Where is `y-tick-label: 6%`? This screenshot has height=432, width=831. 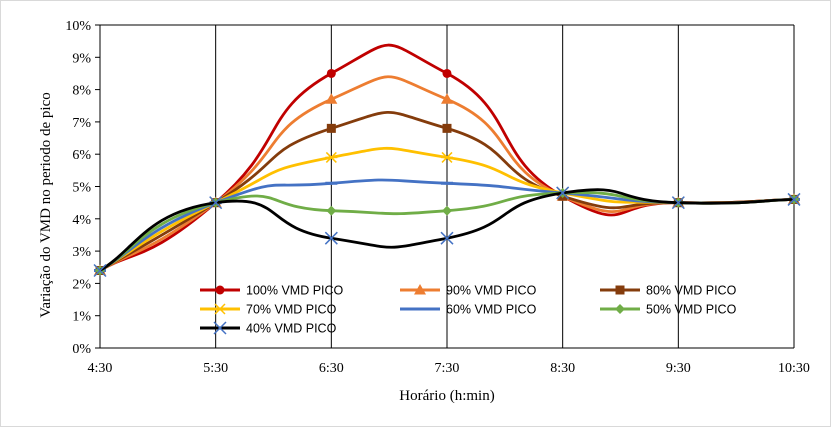 y-tick-label: 6% is located at coordinates (81, 155).